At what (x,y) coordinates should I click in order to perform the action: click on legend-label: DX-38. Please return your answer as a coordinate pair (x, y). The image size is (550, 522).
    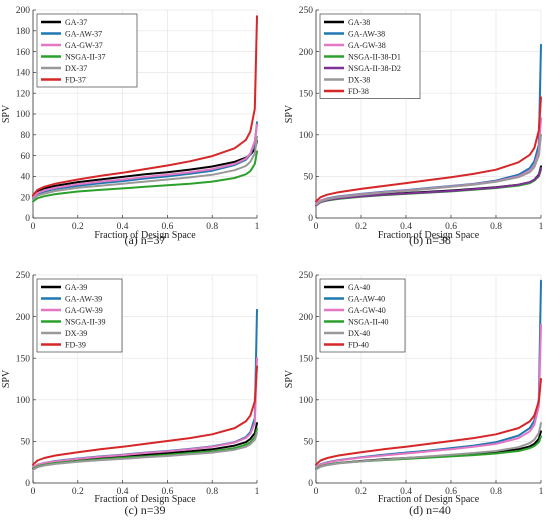
    Looking at the image, I should click on (359, 80).